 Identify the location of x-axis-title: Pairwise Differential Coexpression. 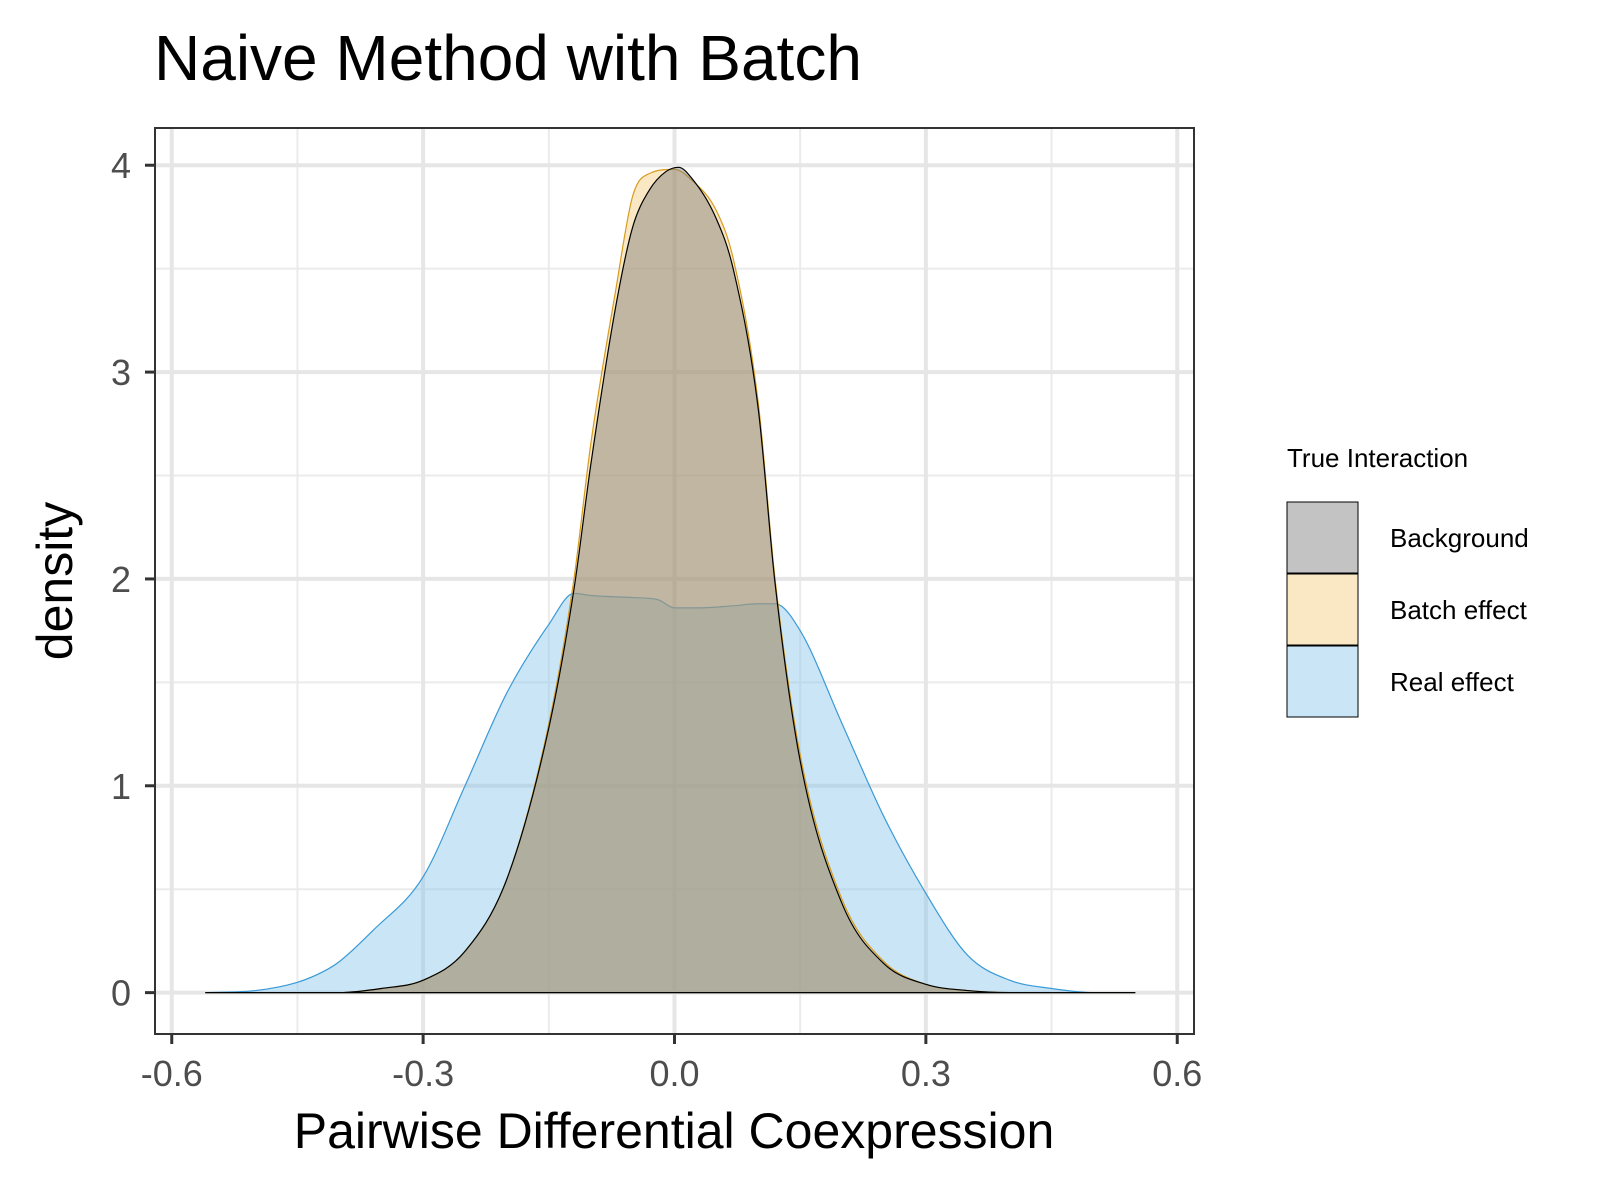
(674, 1131).